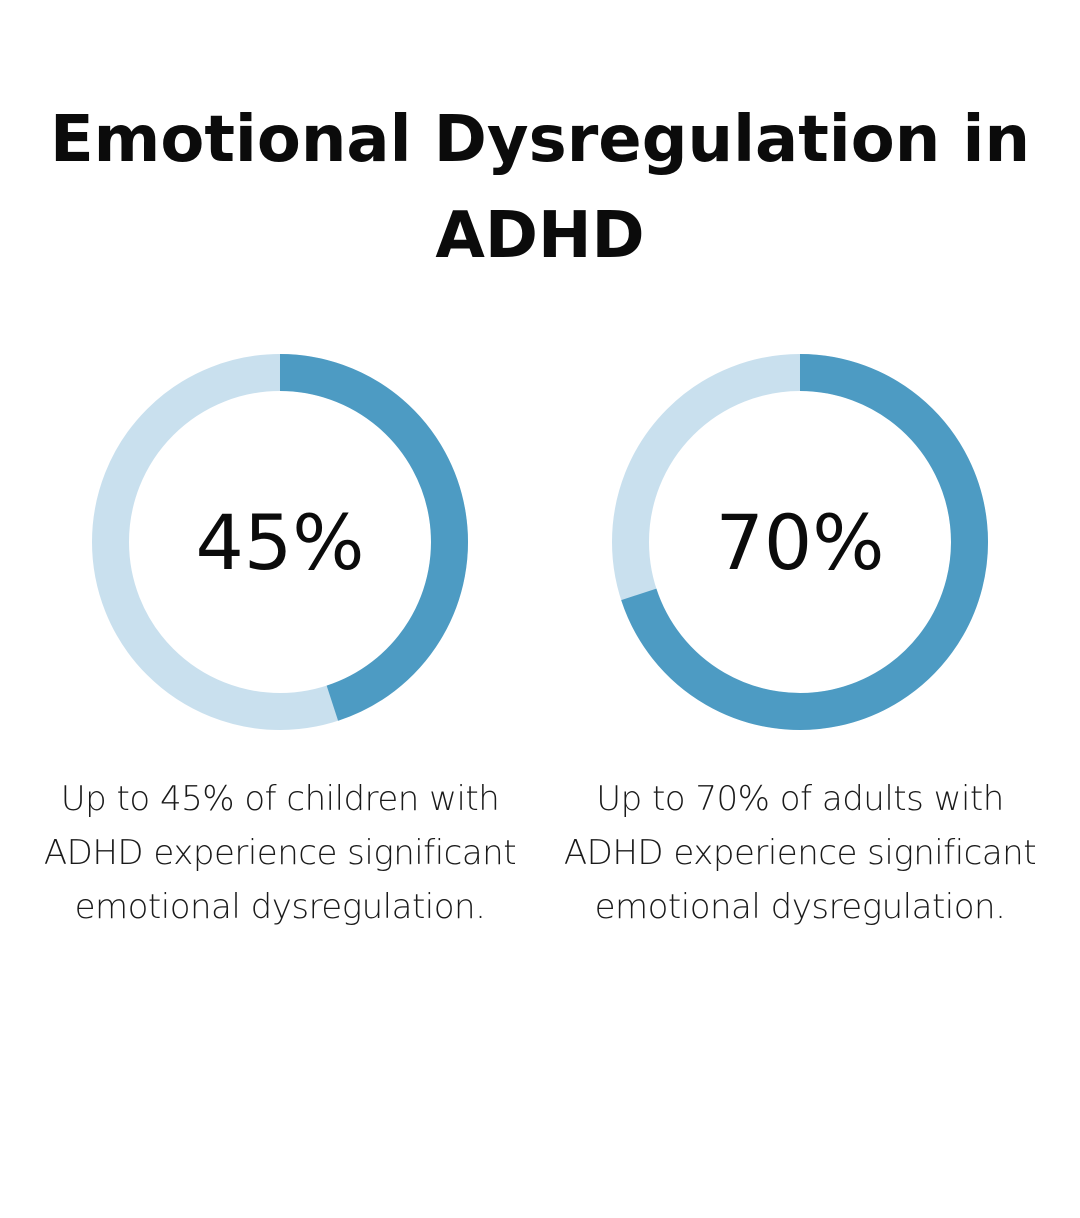  I want to click on donut-chart-children: 45%, so click(280, 542).